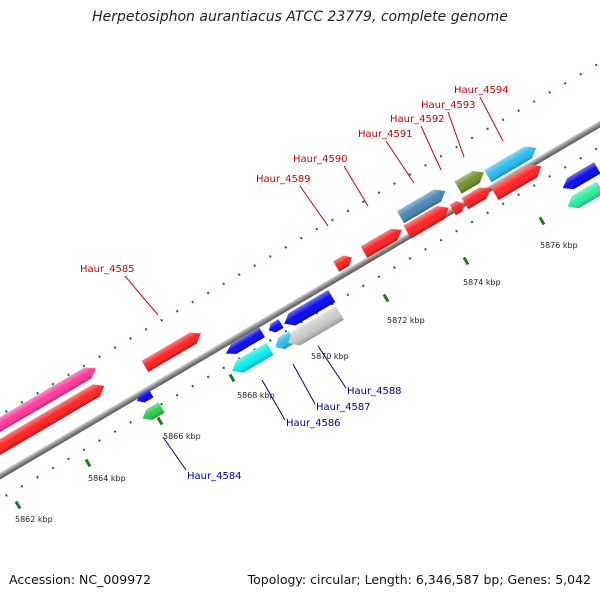 The width and height of the screenshot is (600, 600). I want to click on ruler-tick-label: 5872 kbp, so click(406, 320).